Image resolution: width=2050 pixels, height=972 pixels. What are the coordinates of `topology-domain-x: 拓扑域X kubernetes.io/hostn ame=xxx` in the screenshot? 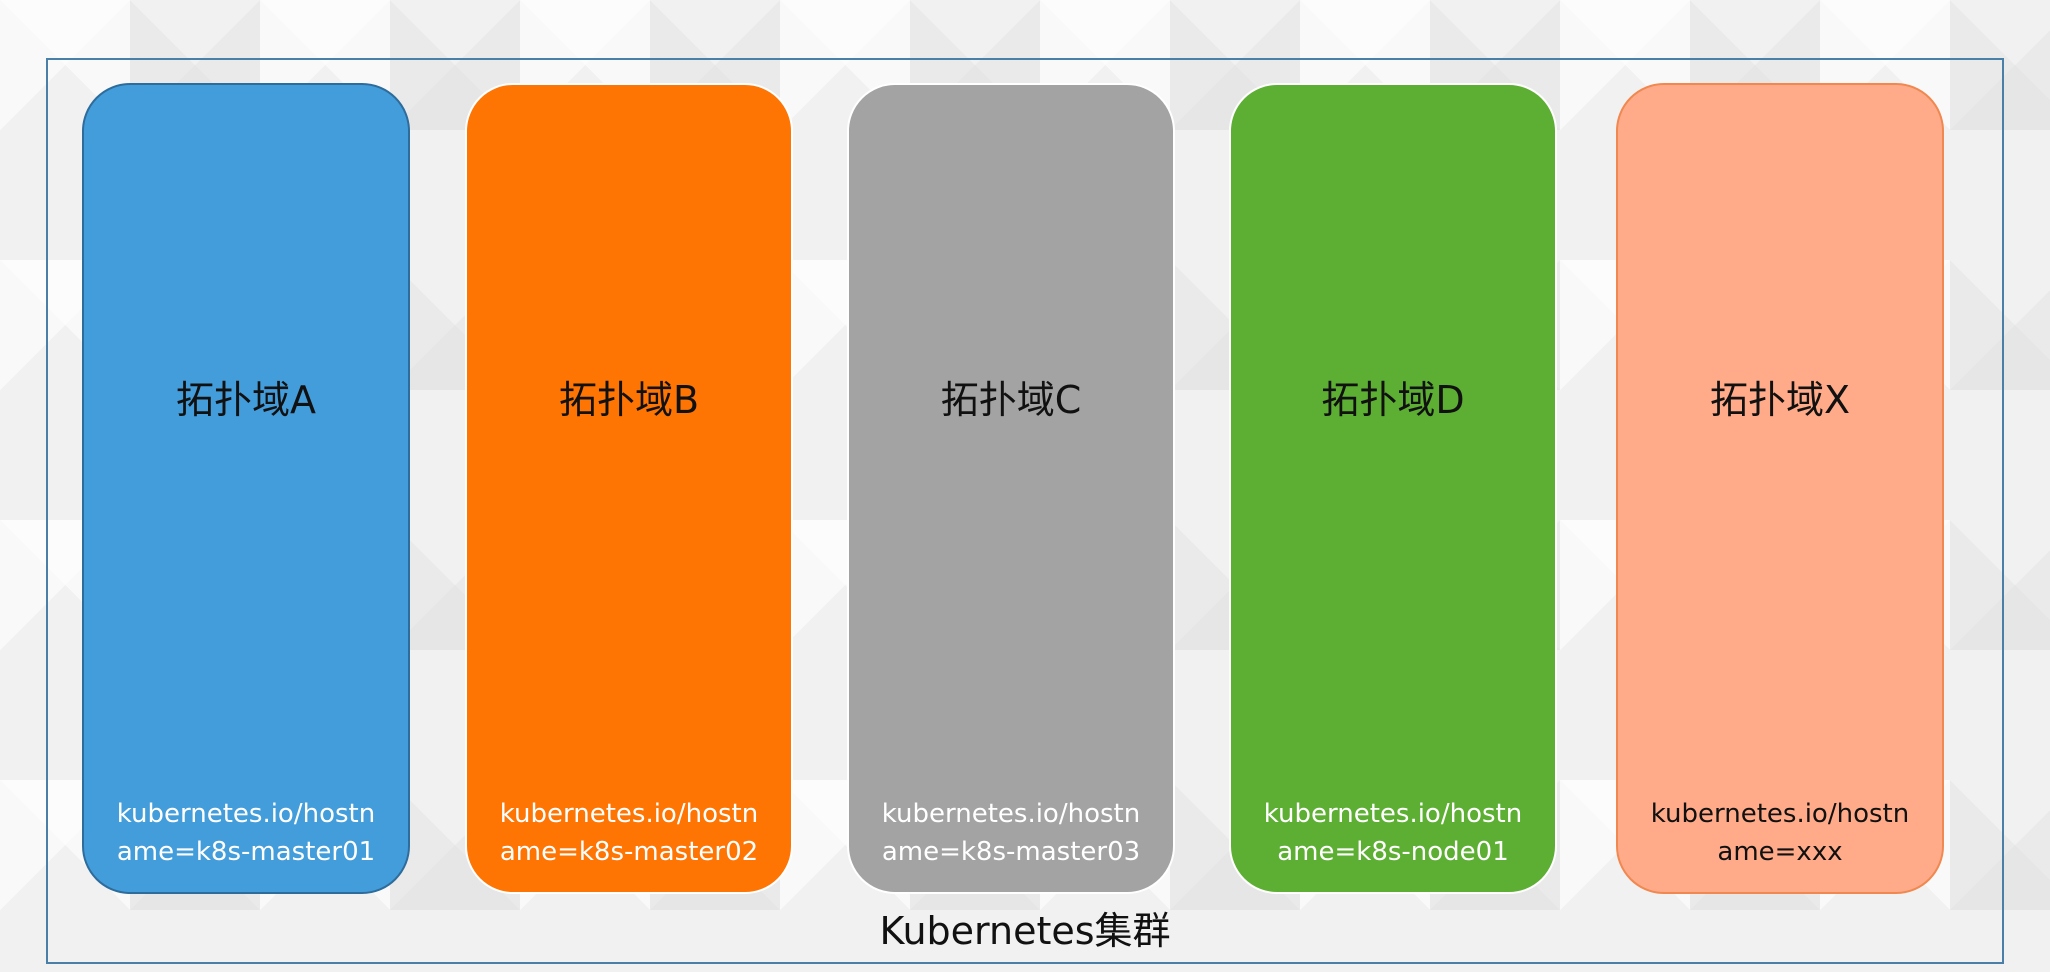 It's located at (1780, 488).